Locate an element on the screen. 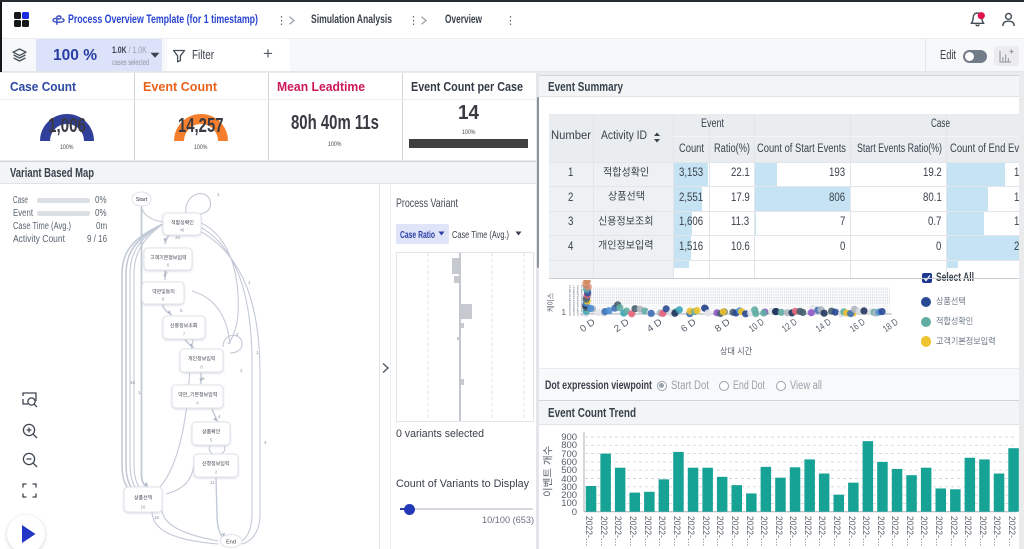 Image resolution: width=1024 pixels, height=549 pixels. svg-text: Start is located at coordinates (142, 200).